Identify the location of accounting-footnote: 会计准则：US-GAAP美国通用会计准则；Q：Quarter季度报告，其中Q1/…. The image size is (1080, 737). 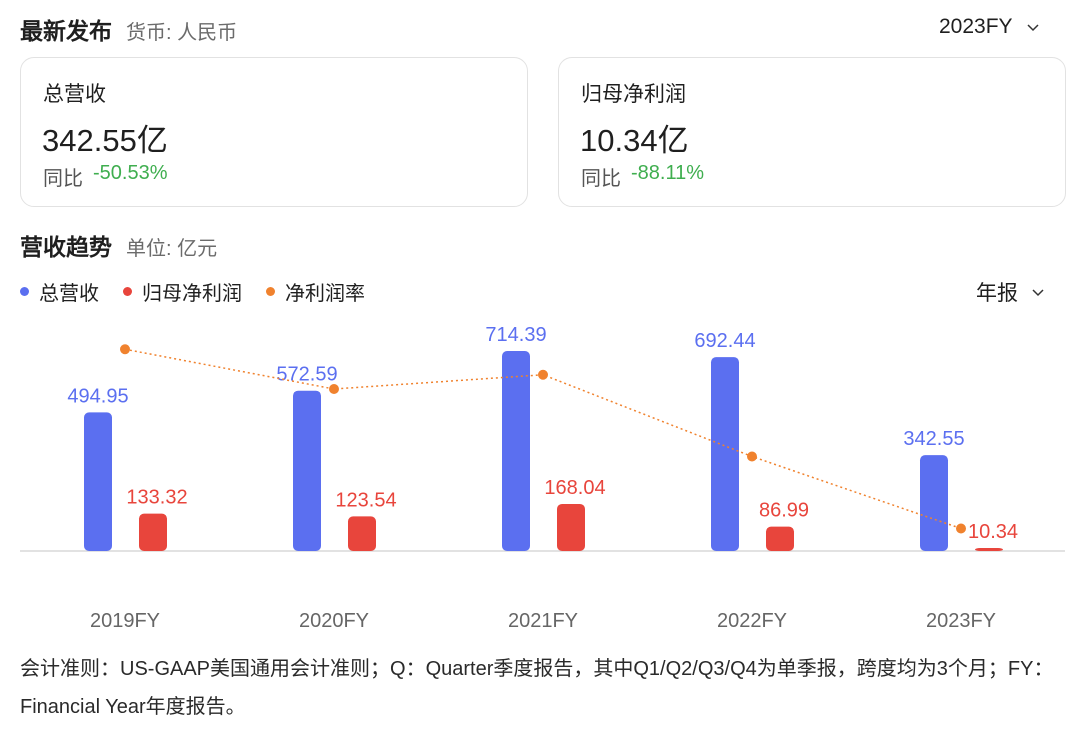
(537, 688).